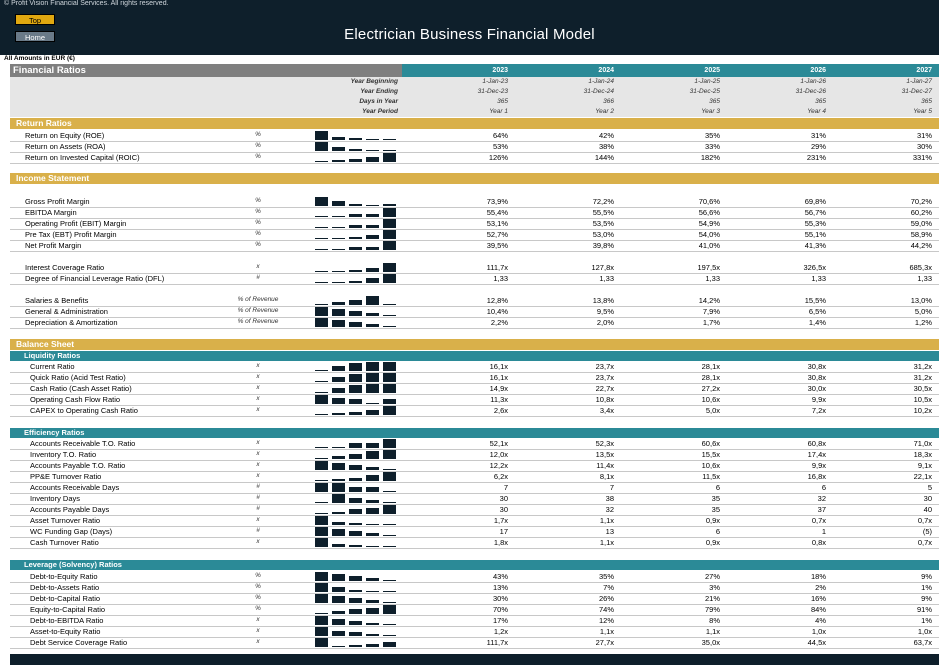  Describe the element at coordinates (500, 542) in the screenshot. I see `ratio-value: 1,8x` at that location.